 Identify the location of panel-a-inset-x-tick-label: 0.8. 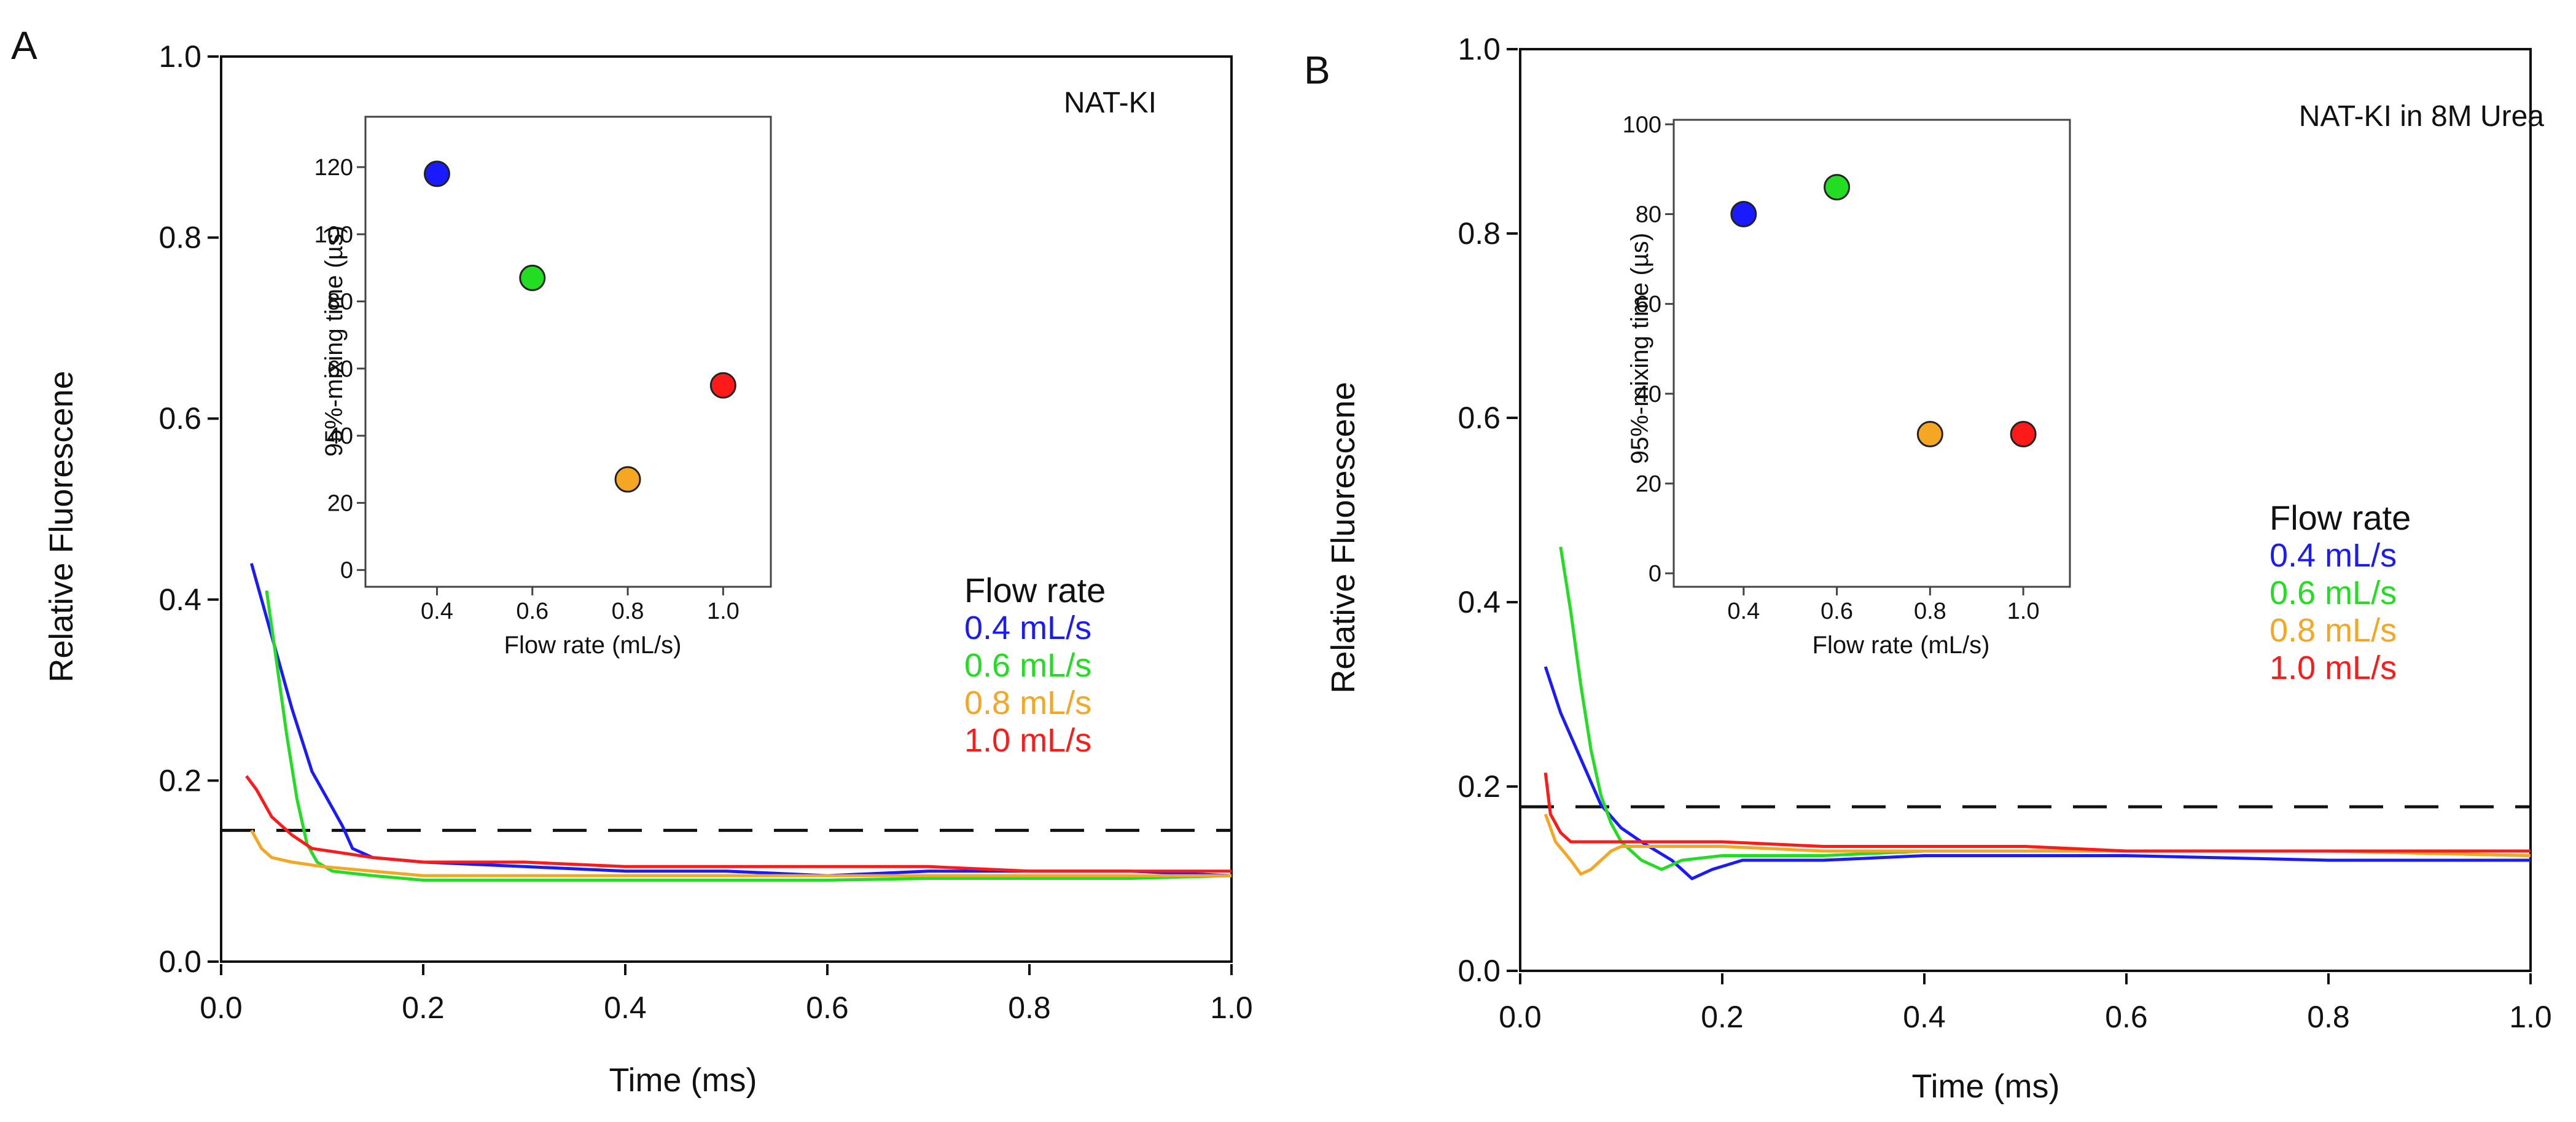
(628, 611).